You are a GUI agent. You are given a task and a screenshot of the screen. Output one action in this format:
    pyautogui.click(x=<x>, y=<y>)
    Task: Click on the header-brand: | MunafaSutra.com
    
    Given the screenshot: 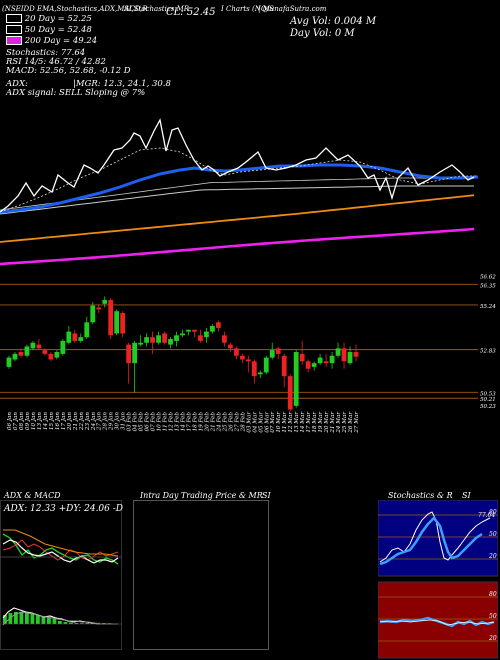 What is the action you would take?
    pyautogui.click(x=292, y=9)
    